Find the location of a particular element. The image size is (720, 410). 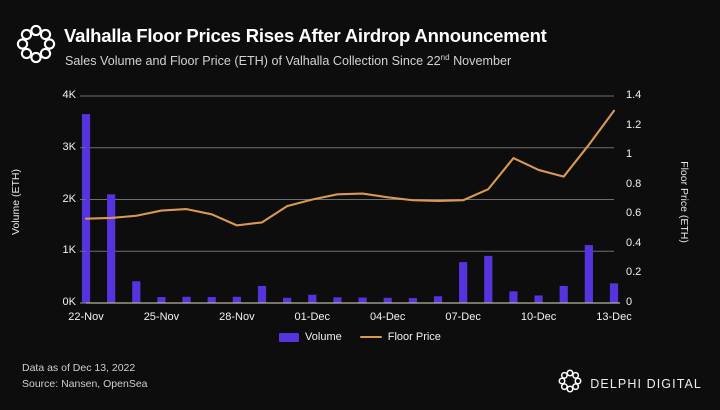

y-tick-label-right: 0.6 is located at coordinates (634, 213).